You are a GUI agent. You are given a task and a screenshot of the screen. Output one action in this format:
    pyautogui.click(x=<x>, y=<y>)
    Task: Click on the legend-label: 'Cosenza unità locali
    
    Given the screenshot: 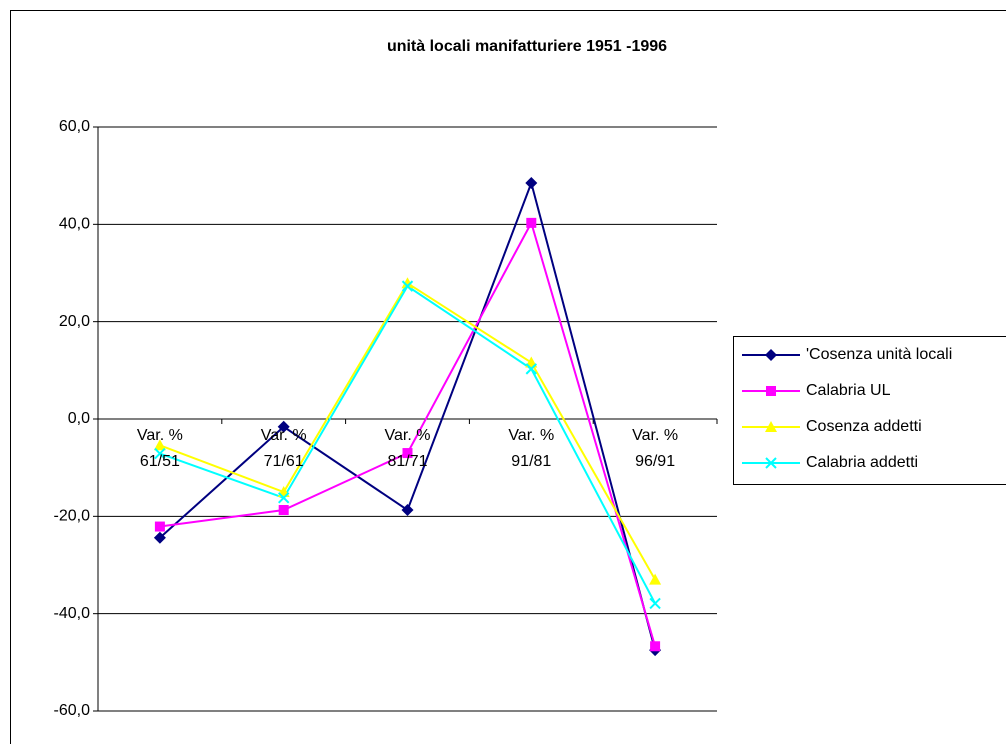 What is the action you would take?
    pyautogui.click(x=879, y=354)
    